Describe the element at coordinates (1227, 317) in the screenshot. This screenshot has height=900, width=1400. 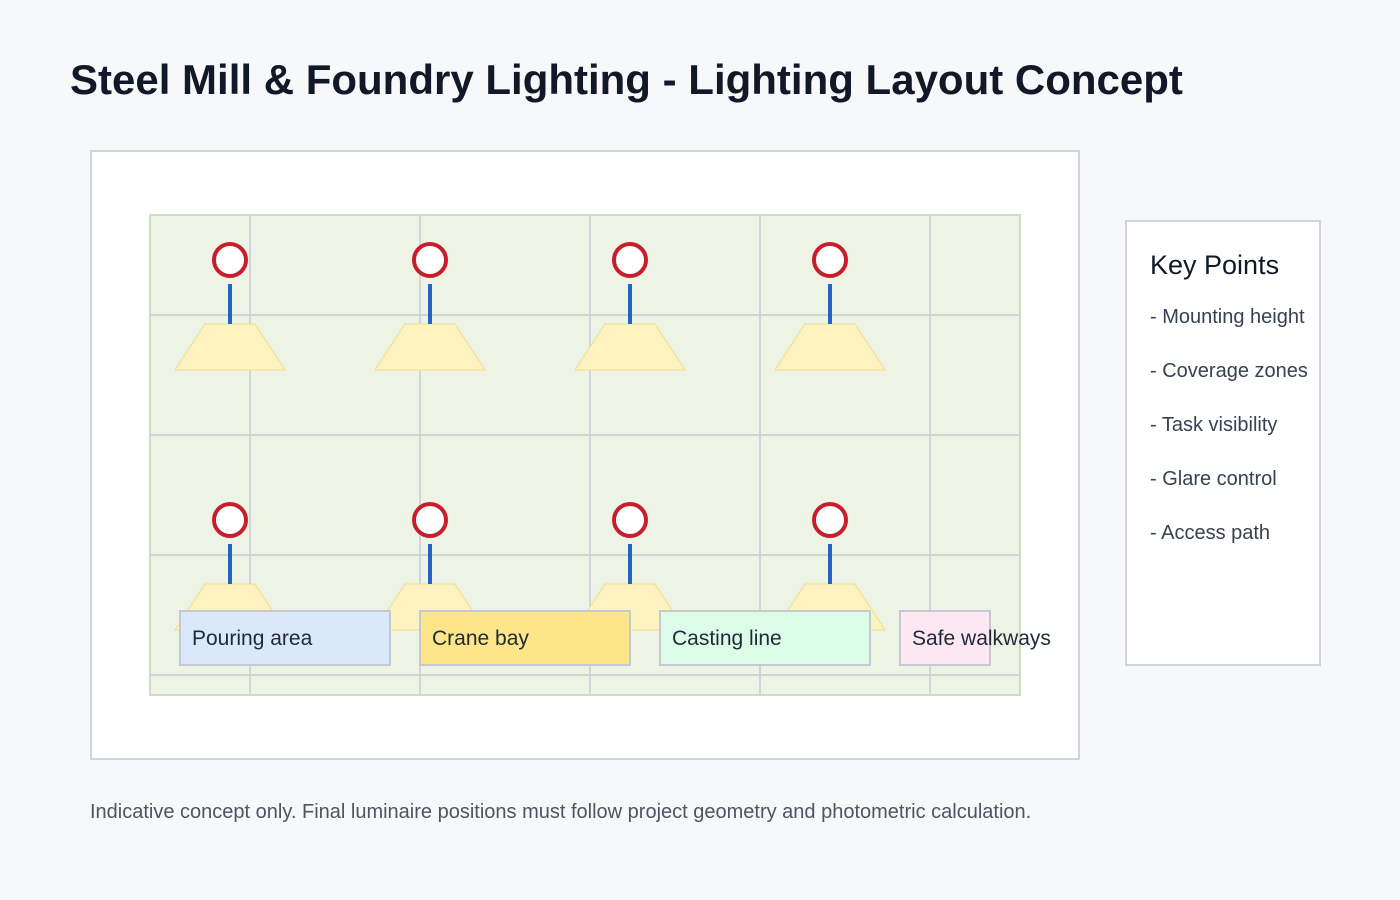
I see `key-point-item: - Mounting height` at that location.